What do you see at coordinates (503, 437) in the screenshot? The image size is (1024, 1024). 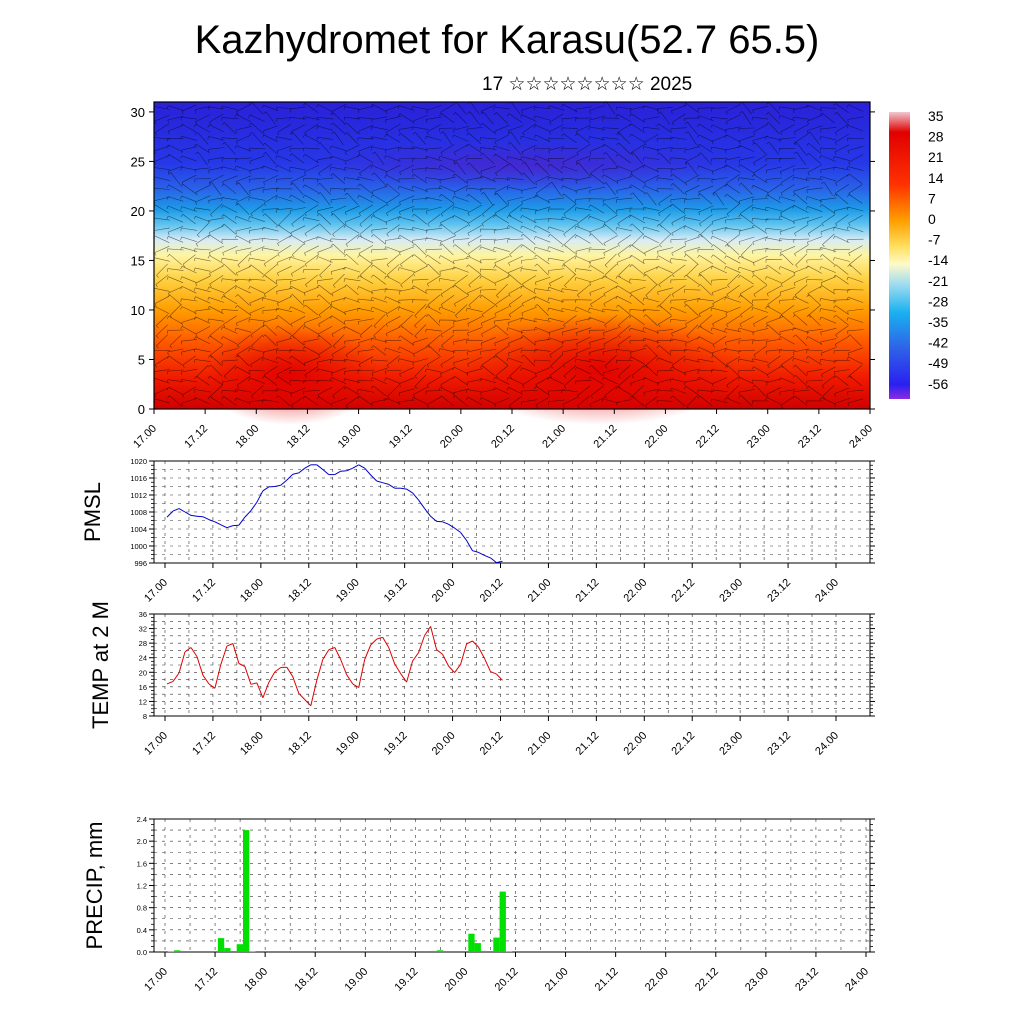 I see `x-tick-label: 20.12` at bounding box center [503, 437].